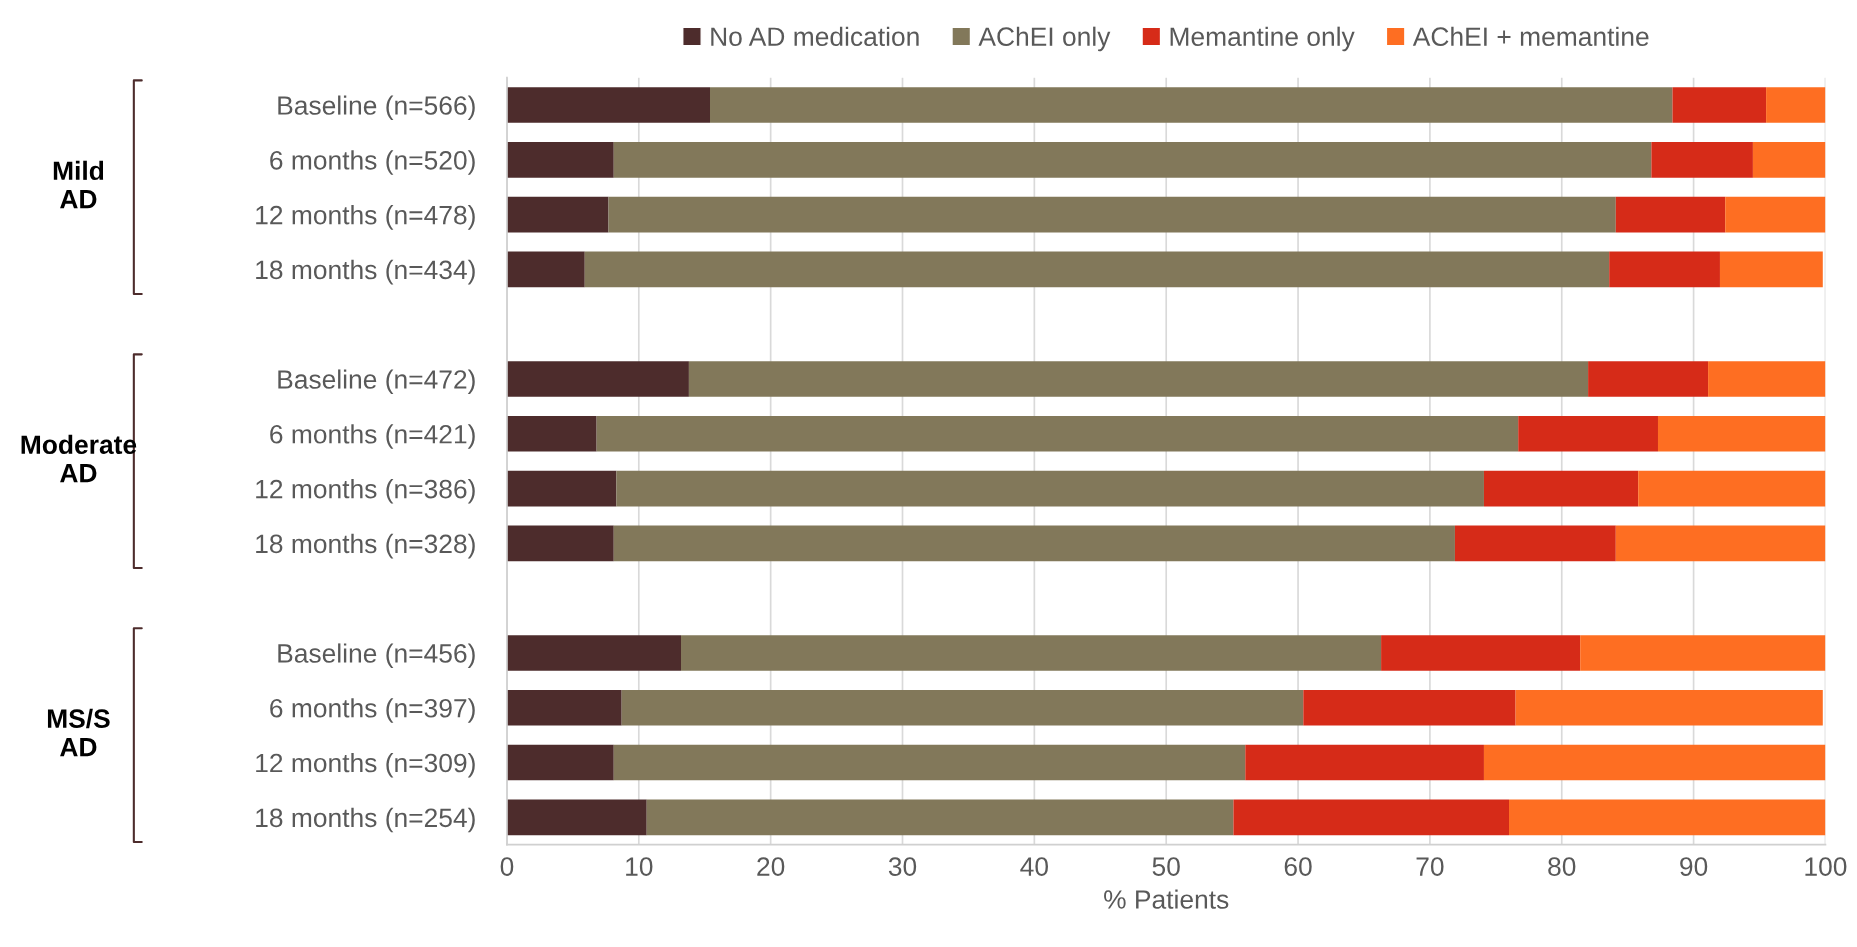 This screenshot has width=1857, height=947. Describe the element at coordinates (1298, 866) in the screenshot. I see `x-tick-label: 60` at that location.